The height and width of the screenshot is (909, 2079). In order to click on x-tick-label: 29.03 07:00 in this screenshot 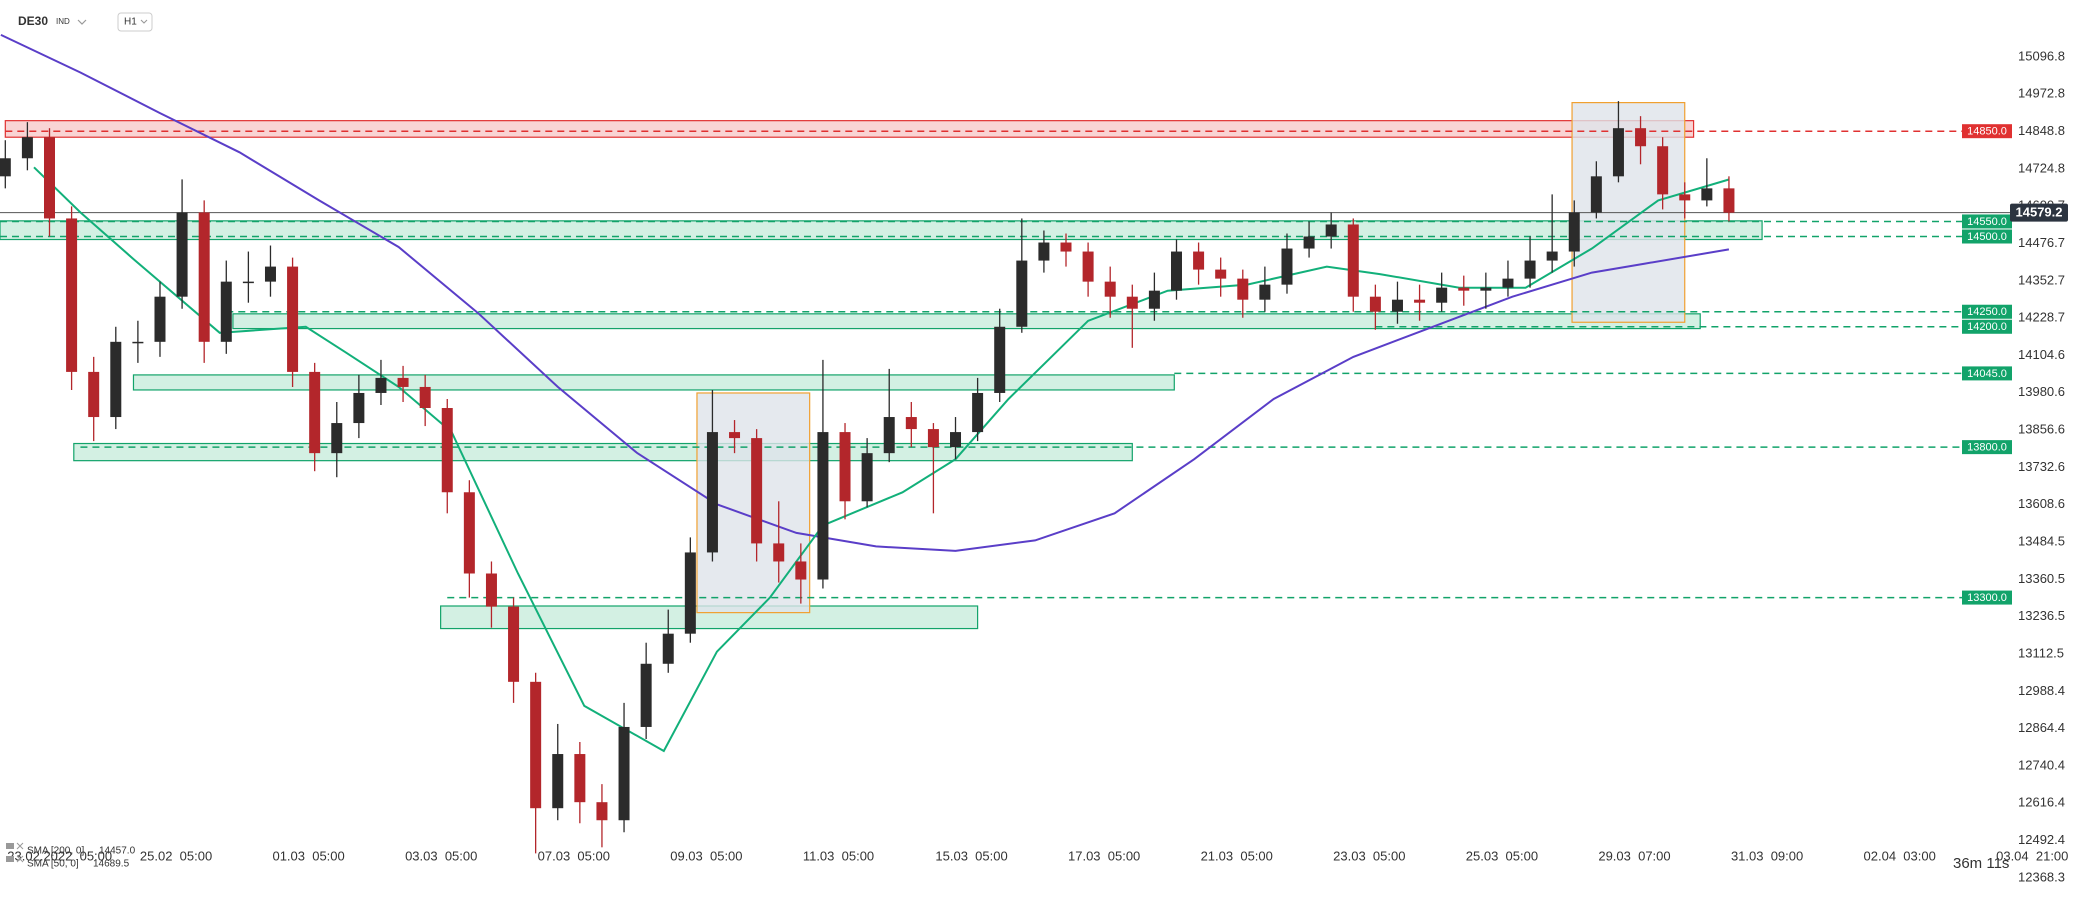, I will do `click(1634, 855)`.